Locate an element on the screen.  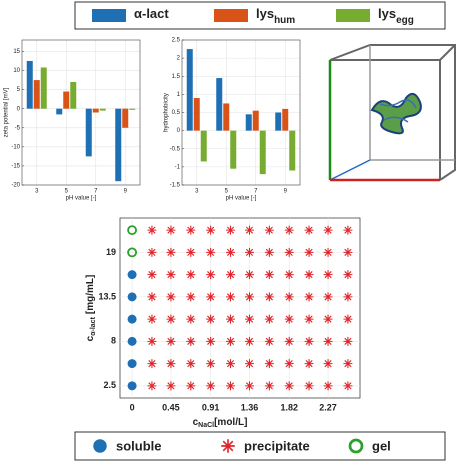
x-axis-label: cNaCl[mol/L] is located at coordinates (220, 423).